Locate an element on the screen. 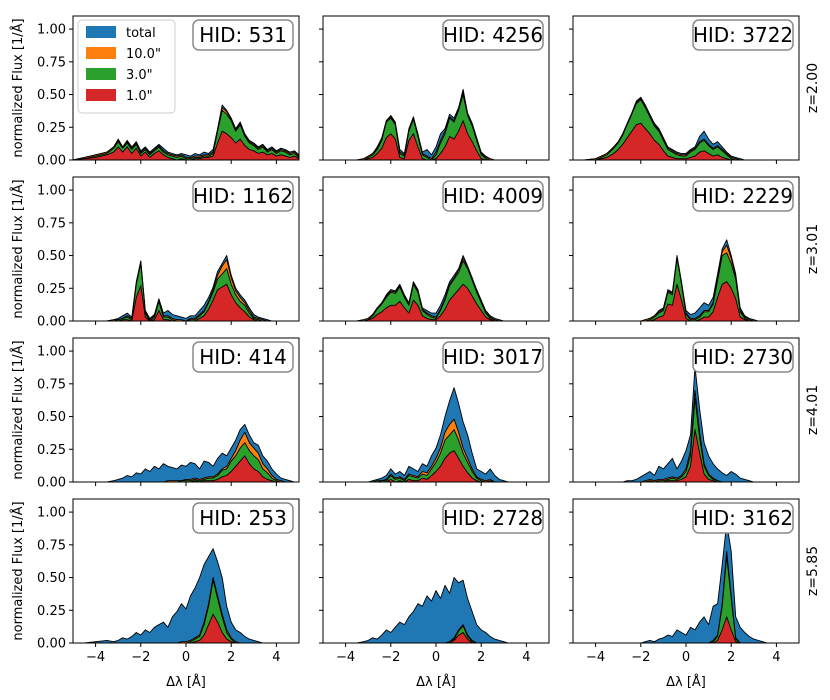 The width and height of the screenshot is (830, 700). panel-title: HID: 414 is located at coordinates (243, 357).